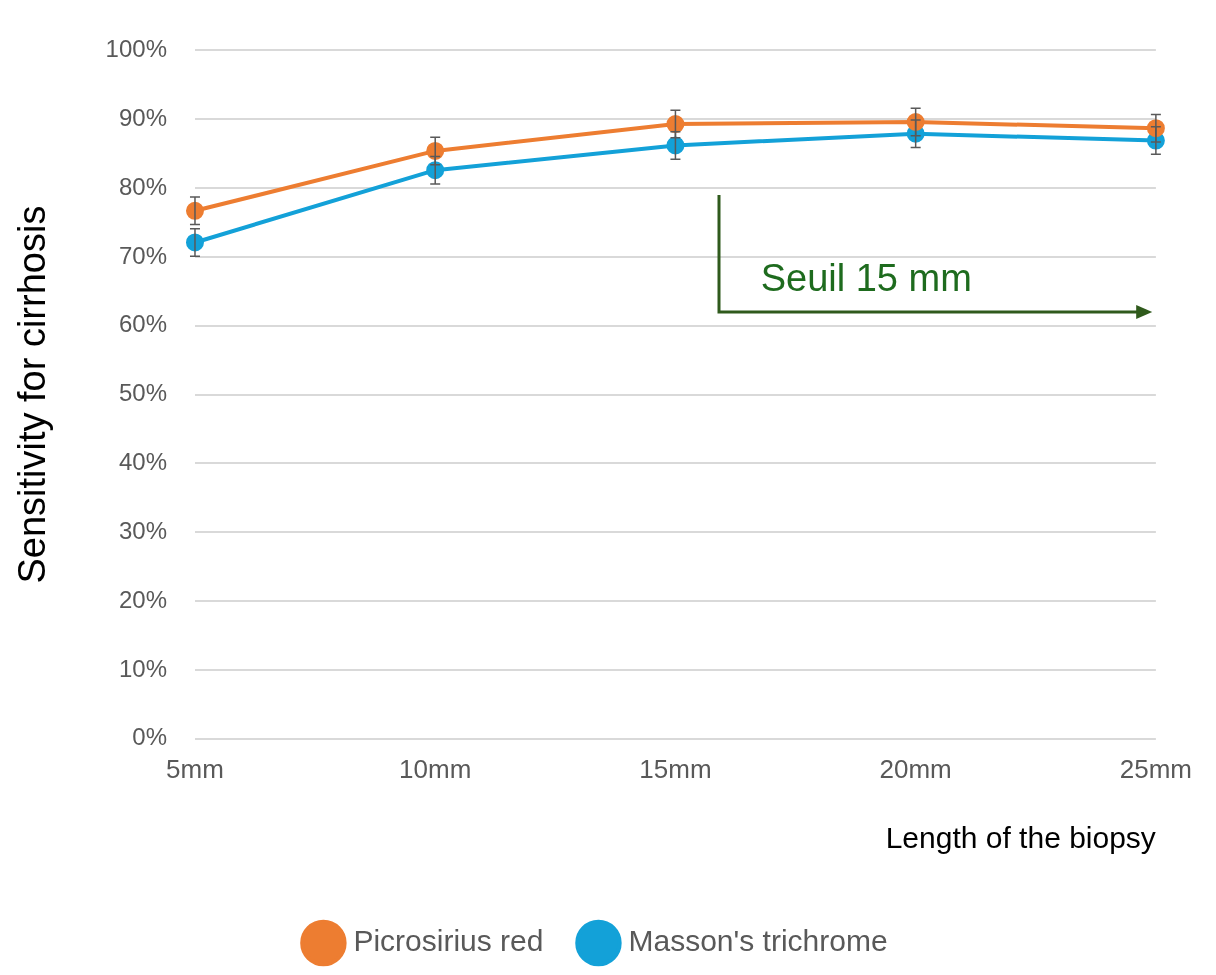  I want to click on y-tick-label: 10%, so click(142, 668).